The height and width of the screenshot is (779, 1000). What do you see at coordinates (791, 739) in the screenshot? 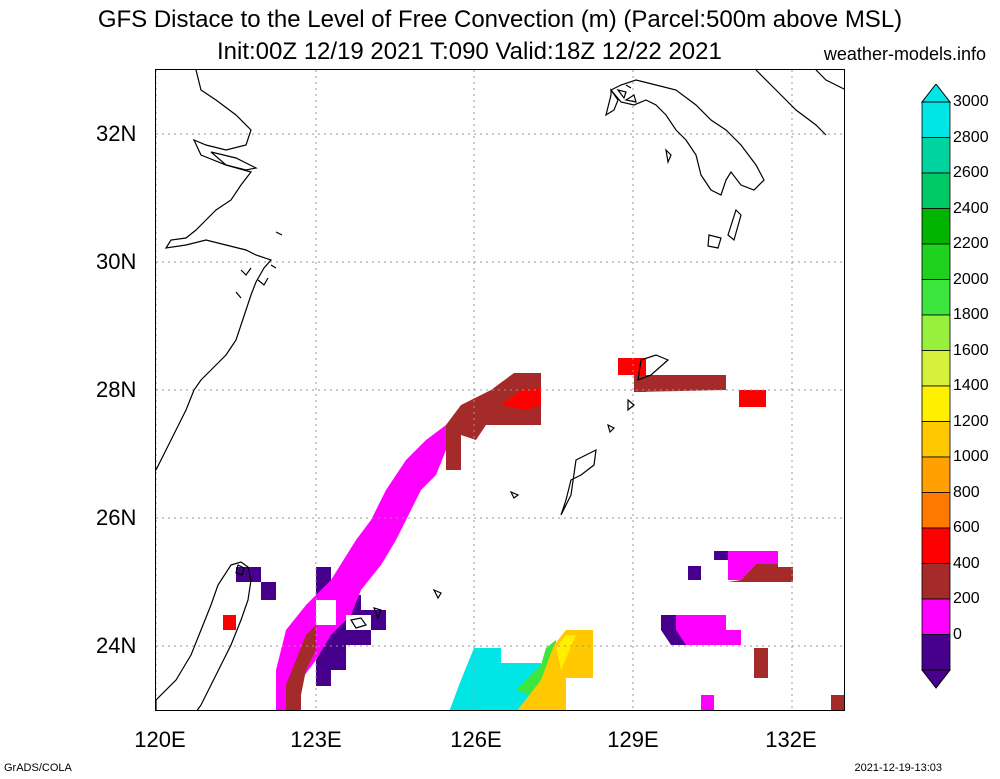
I see `lon-label-132e: 132E` at bounding box center [791, 739].